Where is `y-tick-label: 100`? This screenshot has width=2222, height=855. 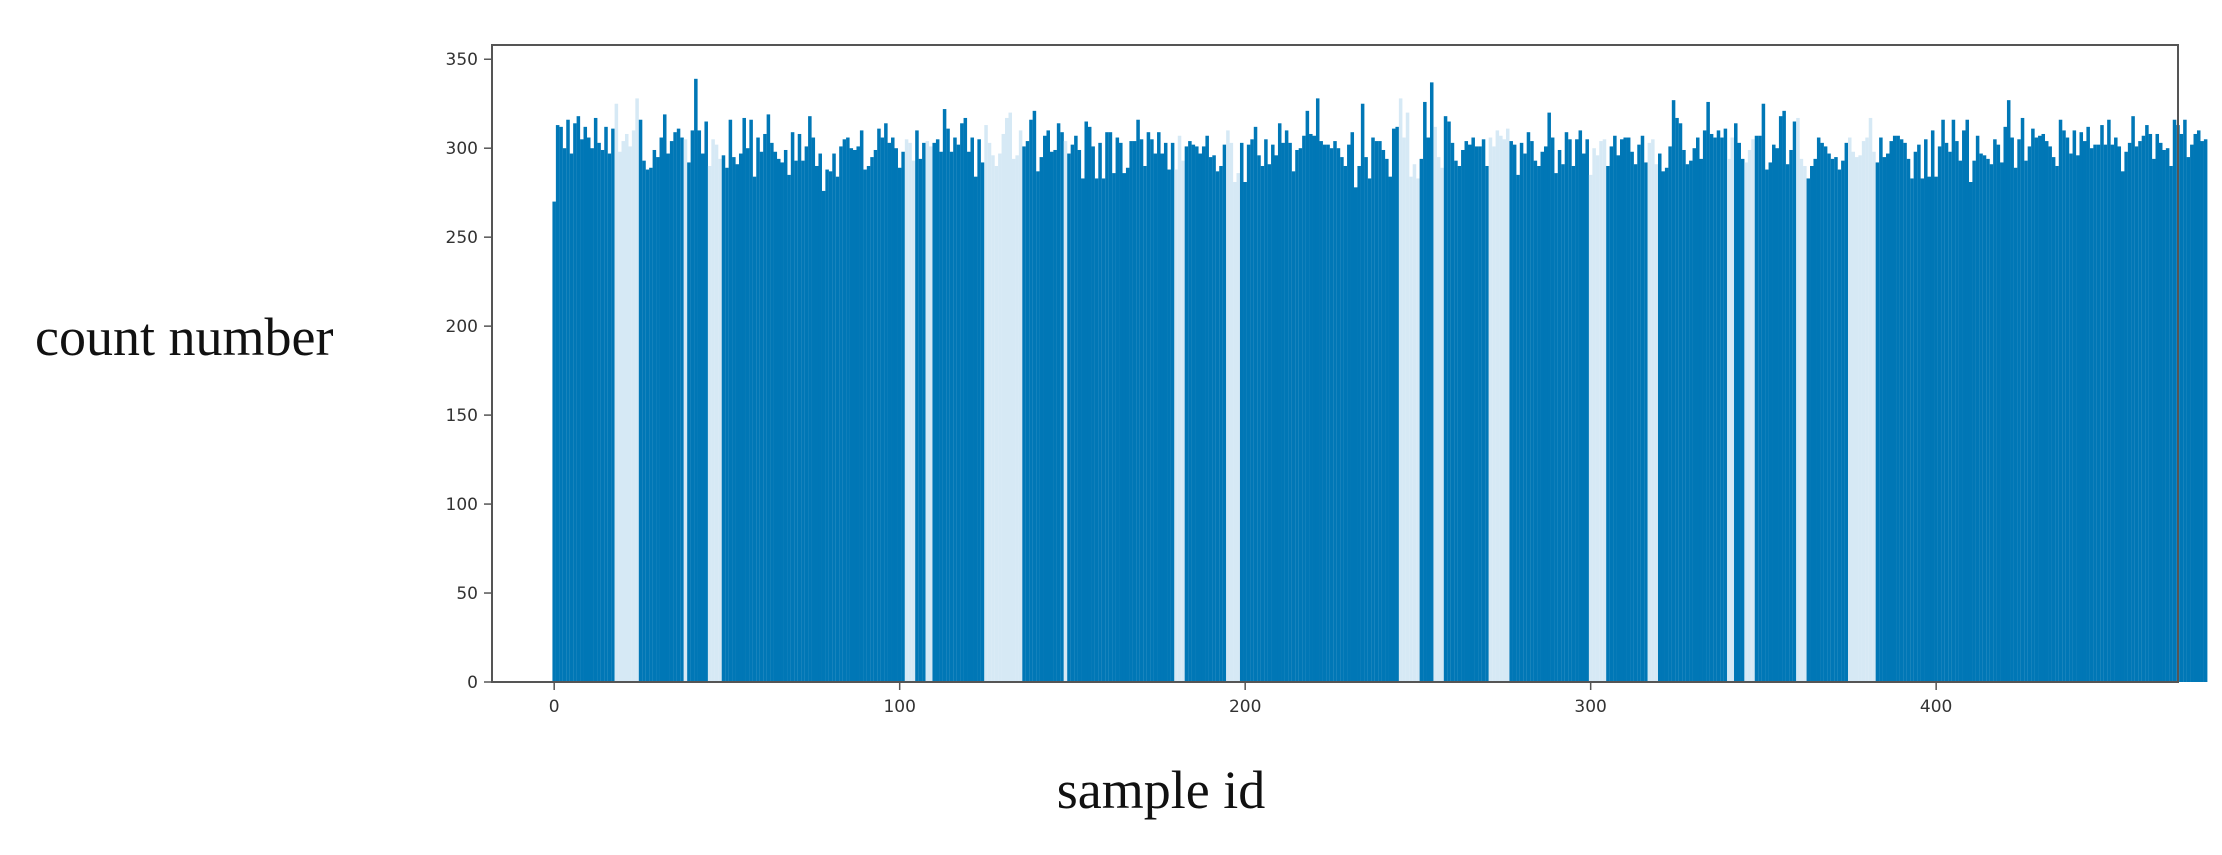 y-tick-label: 100 is located at coordinates (462, 505).